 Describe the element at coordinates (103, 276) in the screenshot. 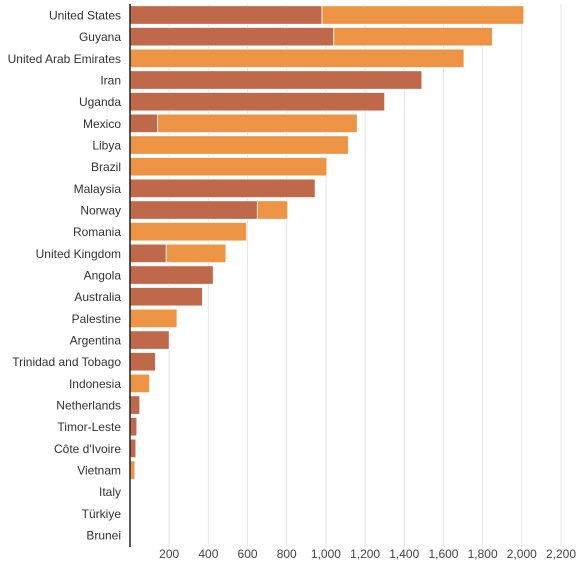

I see `category-label-angola: Angola` at that location.